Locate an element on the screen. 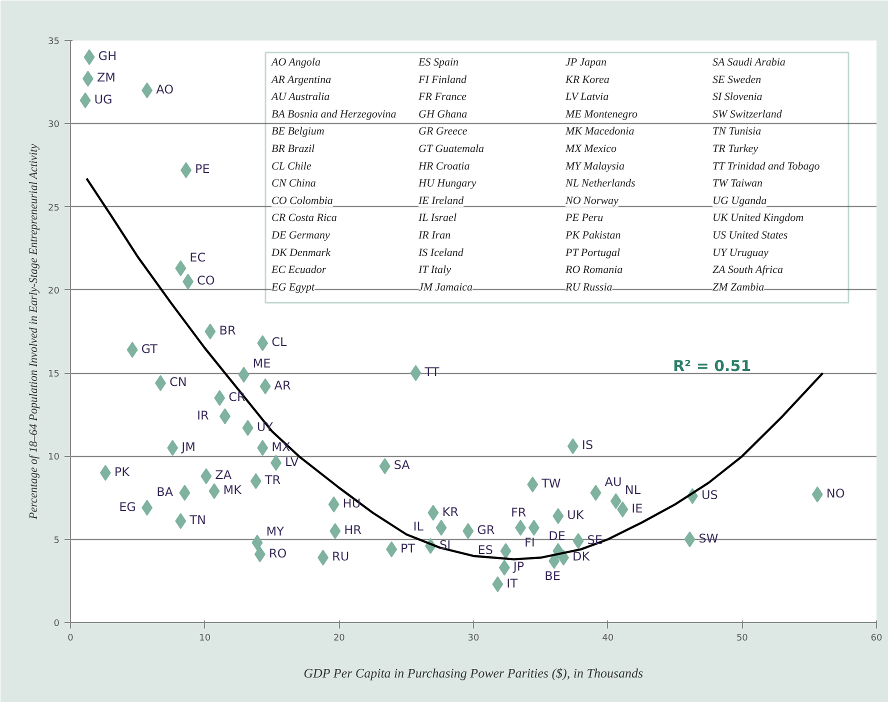 This screenshot has height=702, width=888. annotation: IR is located at coordinates (202, 415).